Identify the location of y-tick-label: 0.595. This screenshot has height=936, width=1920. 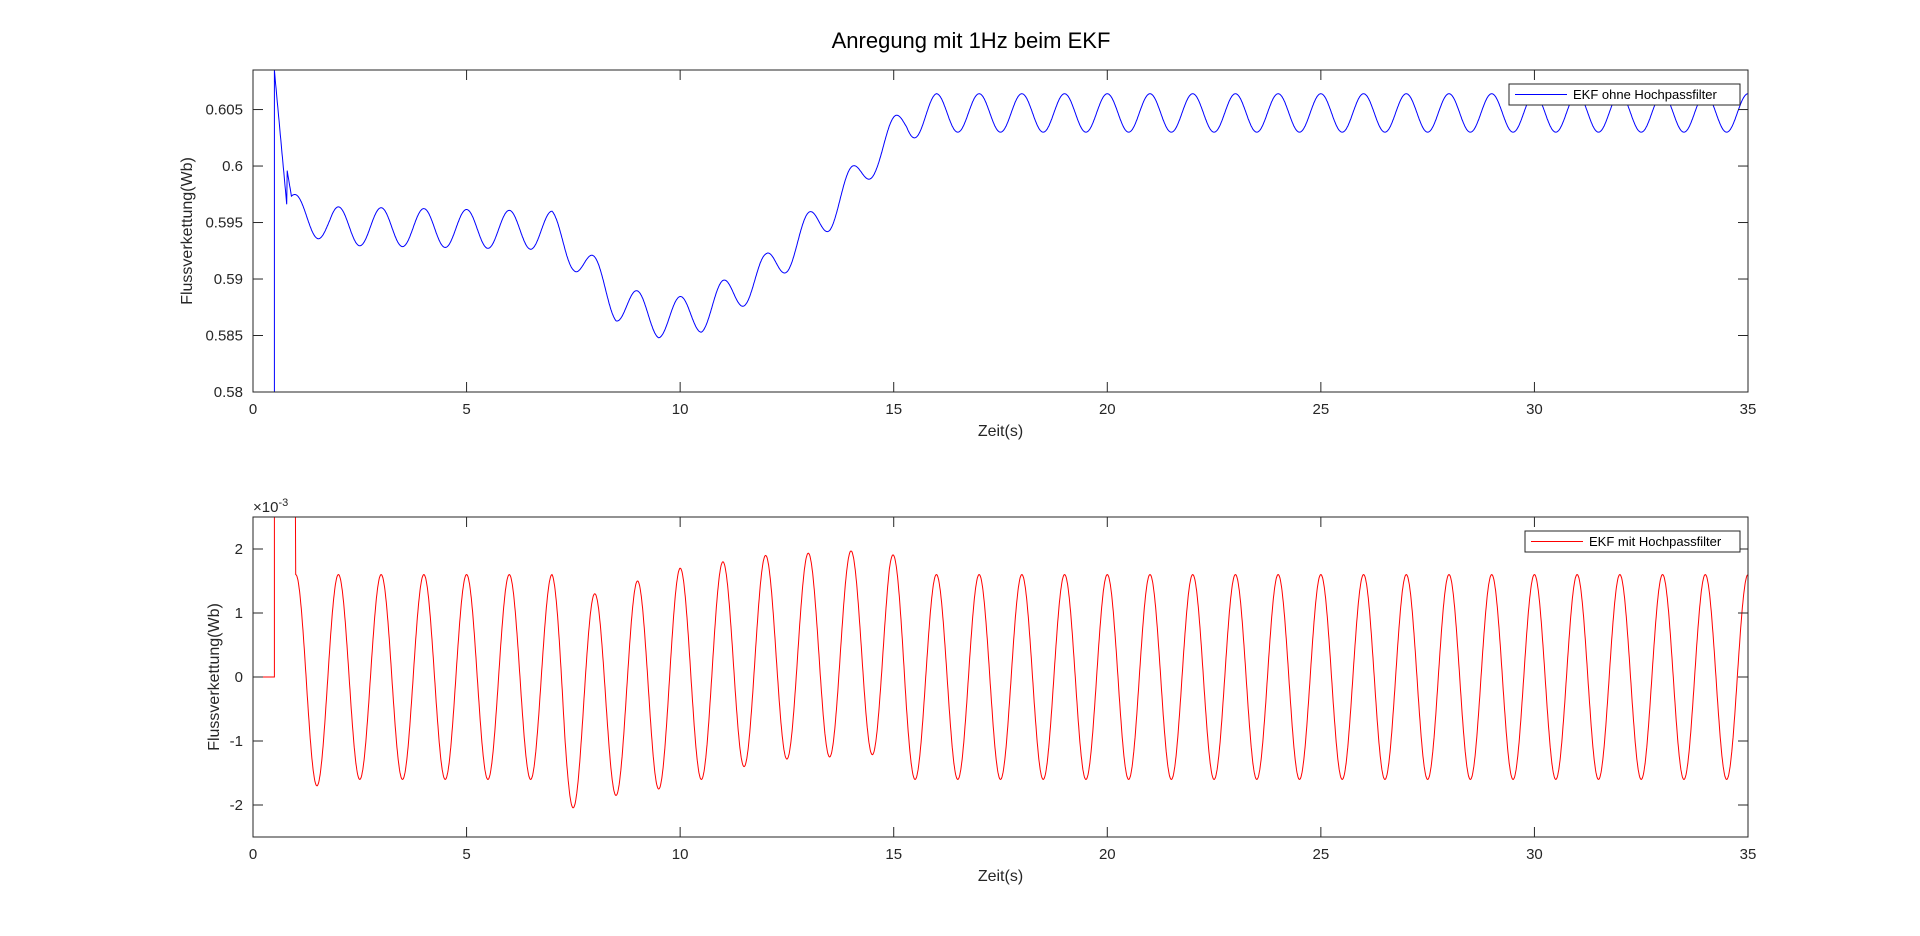
(224, 223).